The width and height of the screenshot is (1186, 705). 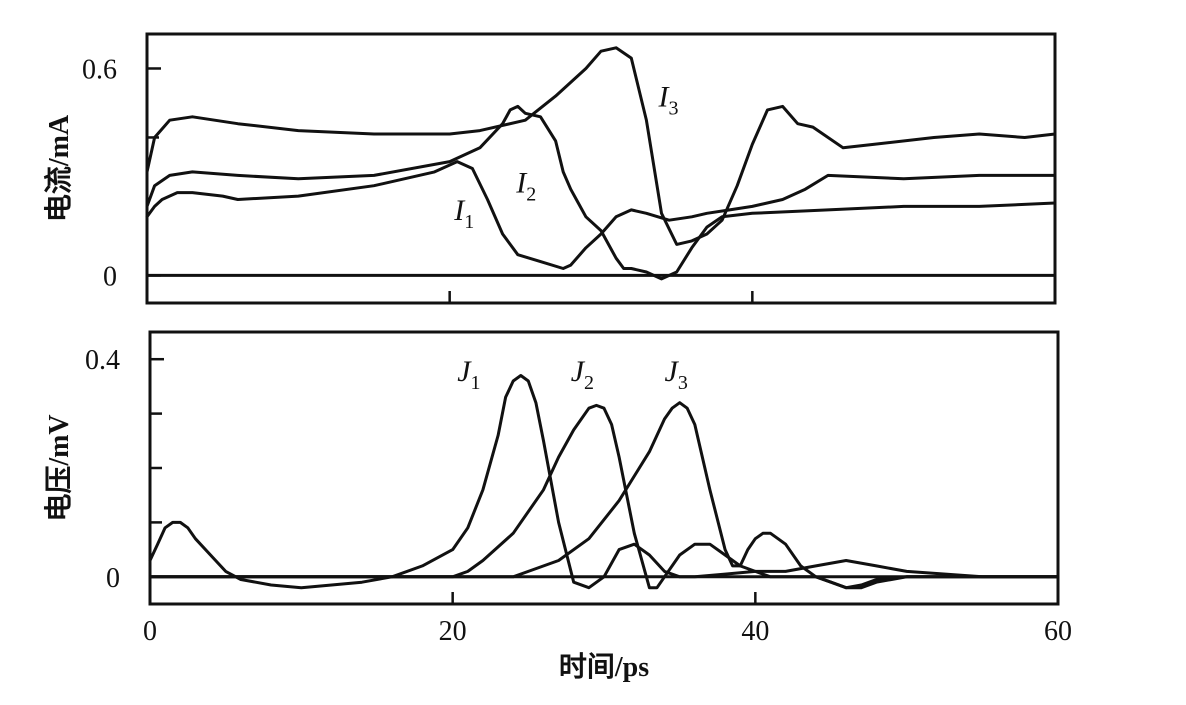 I want to click on voltage-x-tick-label: 0, so click(x=150, y=631).